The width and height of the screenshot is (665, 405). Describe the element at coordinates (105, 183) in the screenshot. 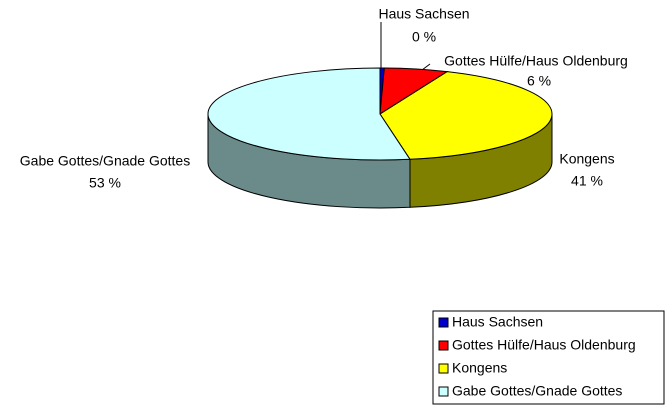

I see `data-label-value: 53 %` at that location.